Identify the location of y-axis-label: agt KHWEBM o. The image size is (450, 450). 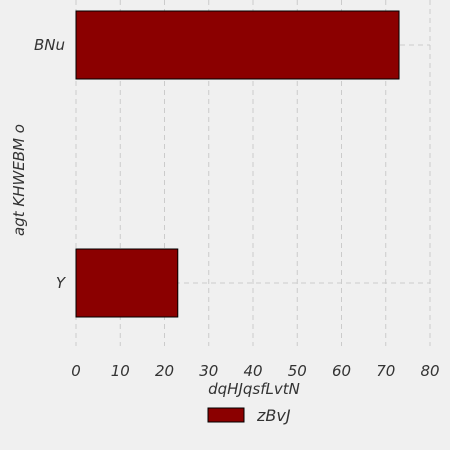
(19, 180).